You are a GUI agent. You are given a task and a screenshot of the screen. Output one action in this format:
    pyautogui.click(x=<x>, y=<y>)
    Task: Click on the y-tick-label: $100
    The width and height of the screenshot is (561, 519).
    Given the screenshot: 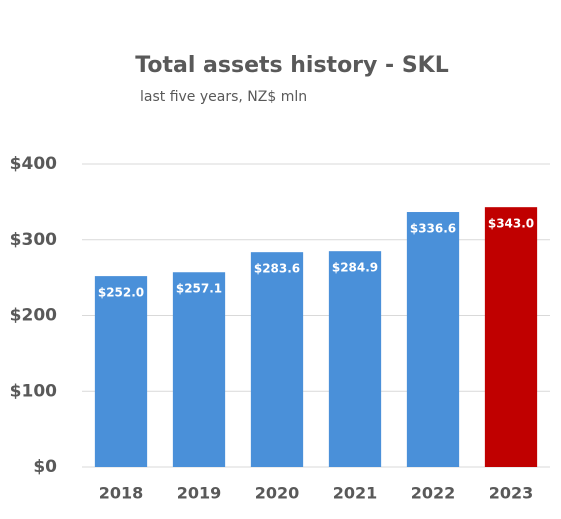 What is the action you would take?
    pyautogui.click(x=33, y=391)
    